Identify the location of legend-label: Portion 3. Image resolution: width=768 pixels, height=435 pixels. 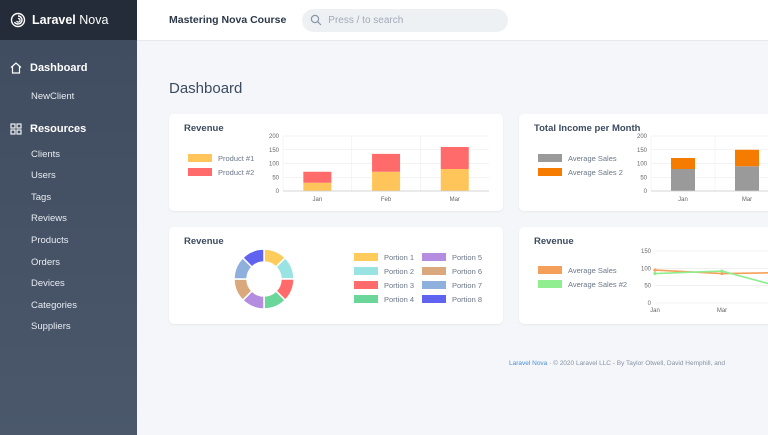
(399, 285).